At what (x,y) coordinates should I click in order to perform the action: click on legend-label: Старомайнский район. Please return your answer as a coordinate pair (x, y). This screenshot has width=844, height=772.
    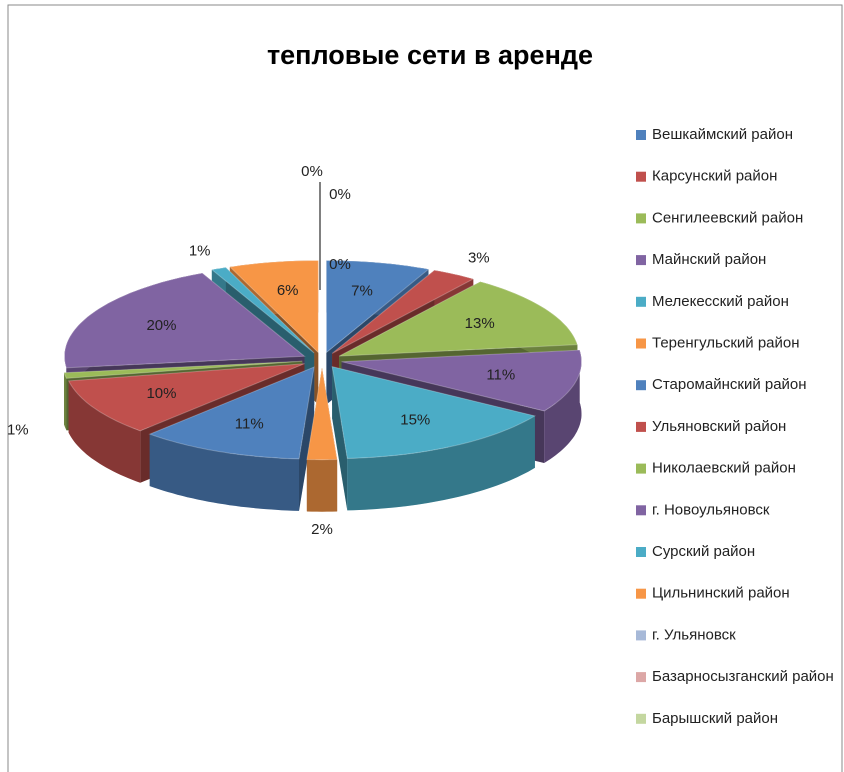
    Looking at the image, I should click on (729, 384).